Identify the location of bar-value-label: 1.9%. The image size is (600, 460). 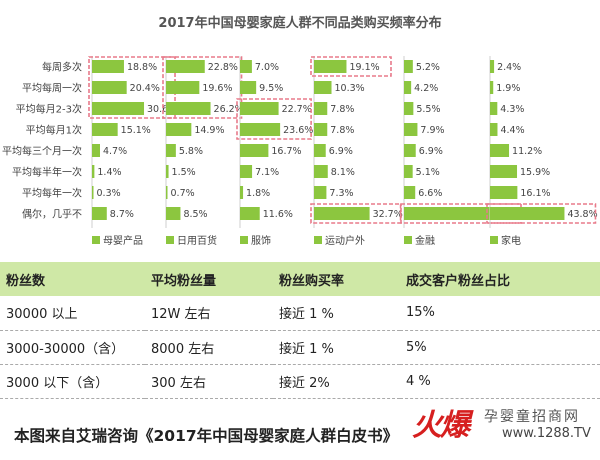
(508, 88).